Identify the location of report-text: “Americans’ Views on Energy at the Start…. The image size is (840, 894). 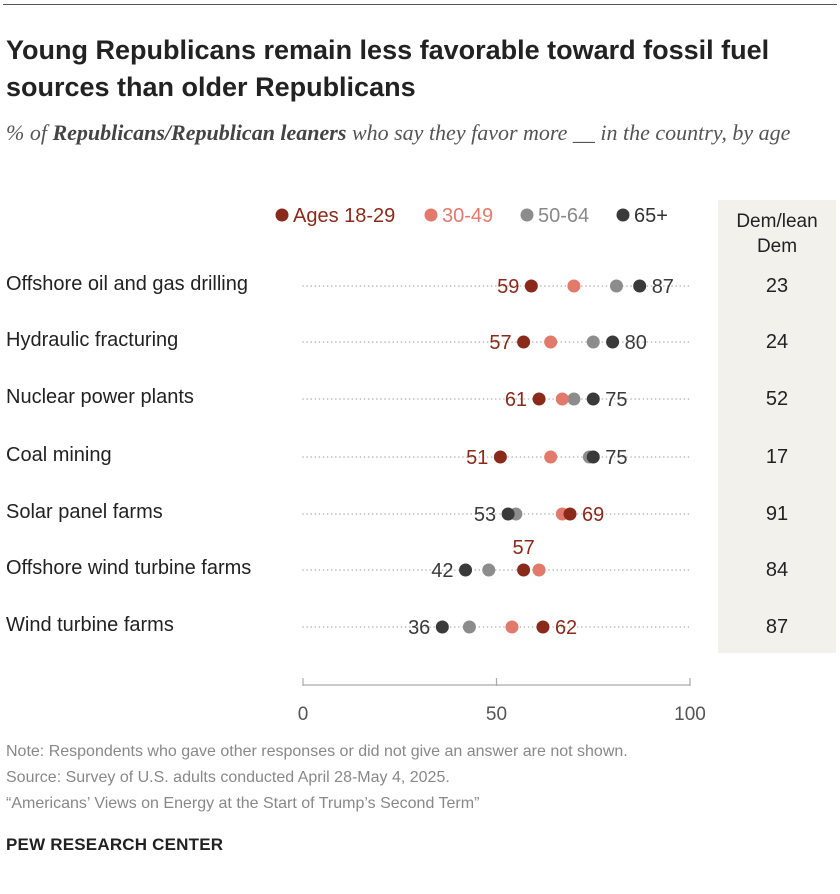
(243, 803).